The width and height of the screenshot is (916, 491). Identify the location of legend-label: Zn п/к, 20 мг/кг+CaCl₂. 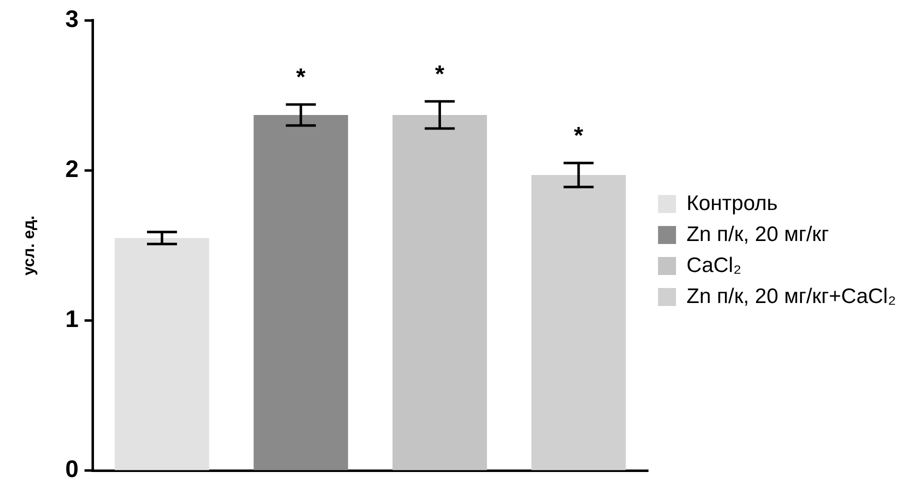
(791, 296).